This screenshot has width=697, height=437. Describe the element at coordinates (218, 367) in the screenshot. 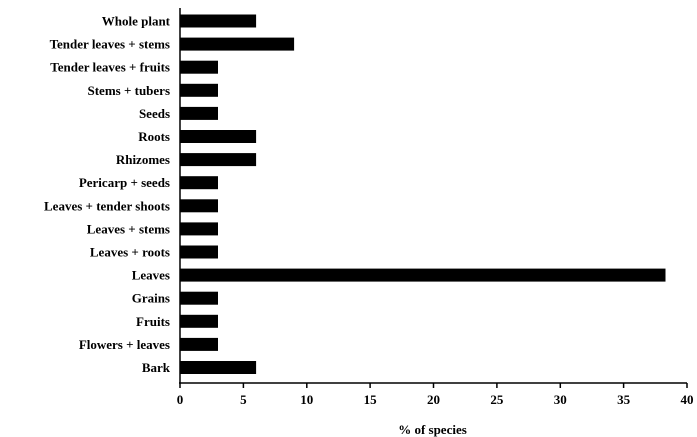

I see `bar-bark` at that location.